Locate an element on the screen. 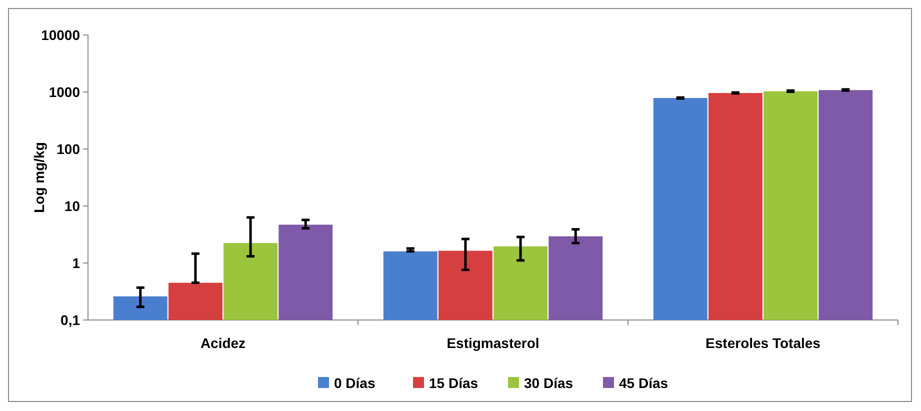 The height and width of the screenshot is (411, 921). y-tick-label: 100 is located at coordinates (68, 148).